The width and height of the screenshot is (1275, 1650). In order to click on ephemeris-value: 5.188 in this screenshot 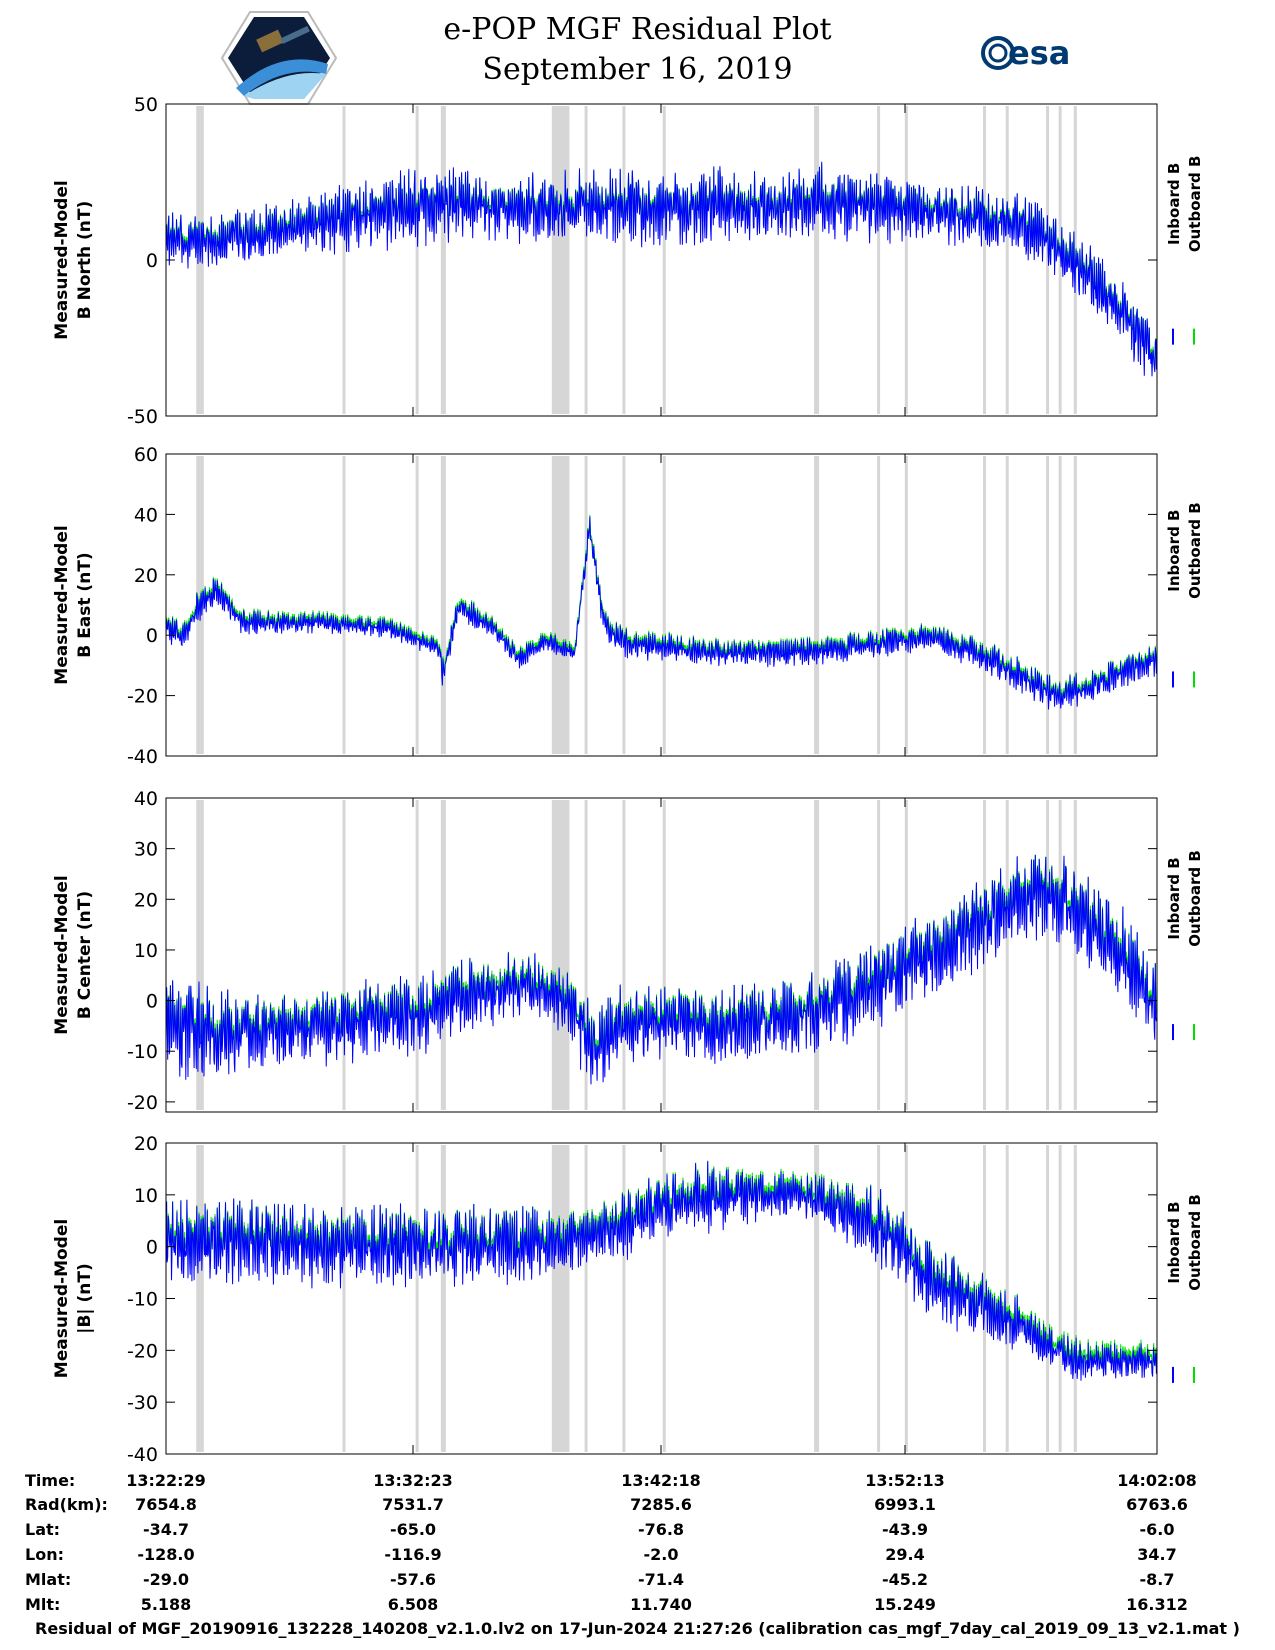, I will do `click(166, 1604)`.